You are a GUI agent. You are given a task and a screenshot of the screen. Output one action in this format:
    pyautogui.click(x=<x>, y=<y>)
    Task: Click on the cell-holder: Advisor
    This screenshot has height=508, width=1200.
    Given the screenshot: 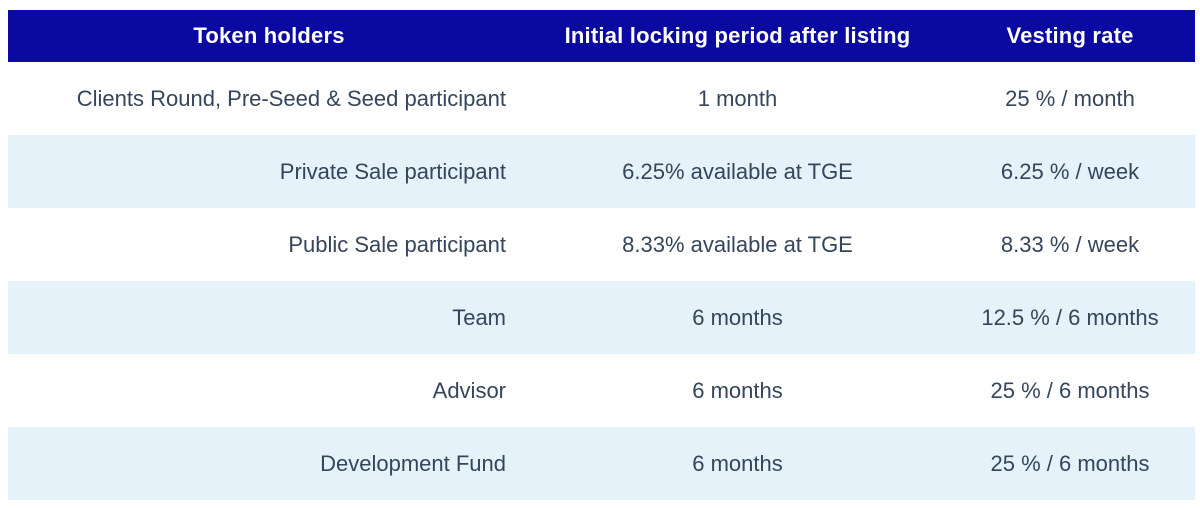 What is the action you would take?
    pyautogui.click(x=469, y=390)
    